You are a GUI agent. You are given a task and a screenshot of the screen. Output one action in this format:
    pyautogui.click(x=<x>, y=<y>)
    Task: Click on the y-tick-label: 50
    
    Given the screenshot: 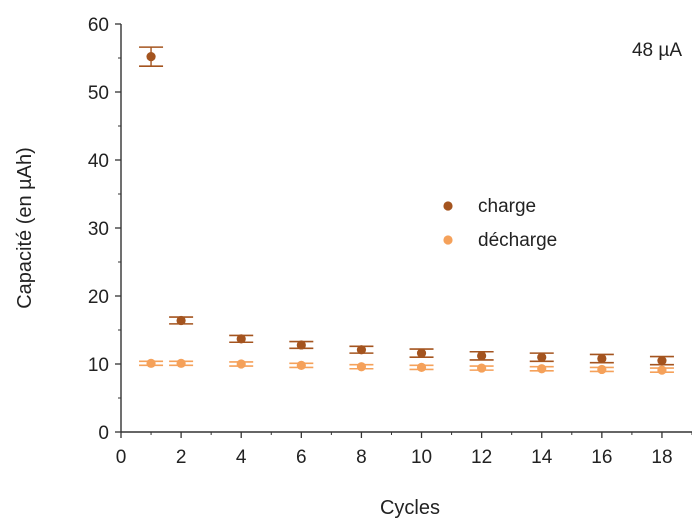 What is the action you would take?
    pyautogui.click(x=98, y=93)
    